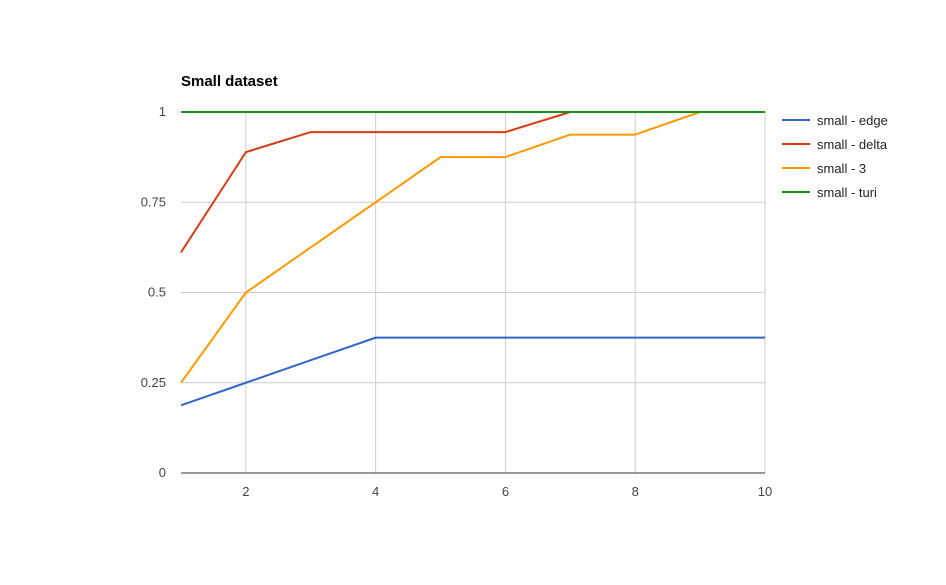  Describe the element at coordinates (153, 201) in the screenshot. I see `y-tick-label: 0.75` at that location.